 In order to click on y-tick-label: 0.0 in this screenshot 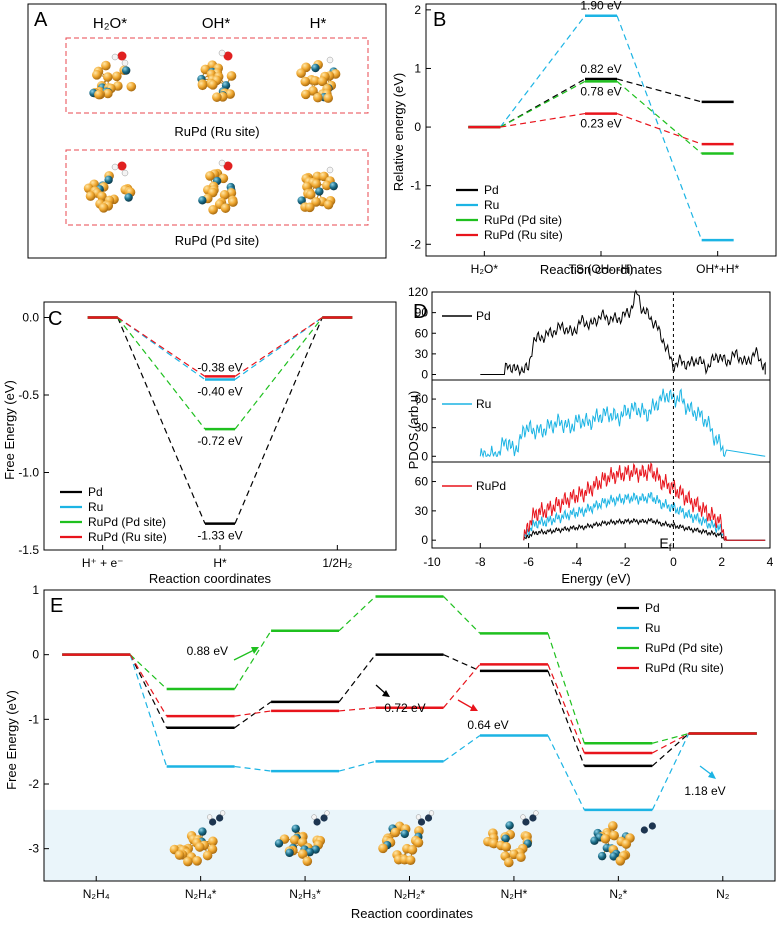, I will do `click(30, 318)`.